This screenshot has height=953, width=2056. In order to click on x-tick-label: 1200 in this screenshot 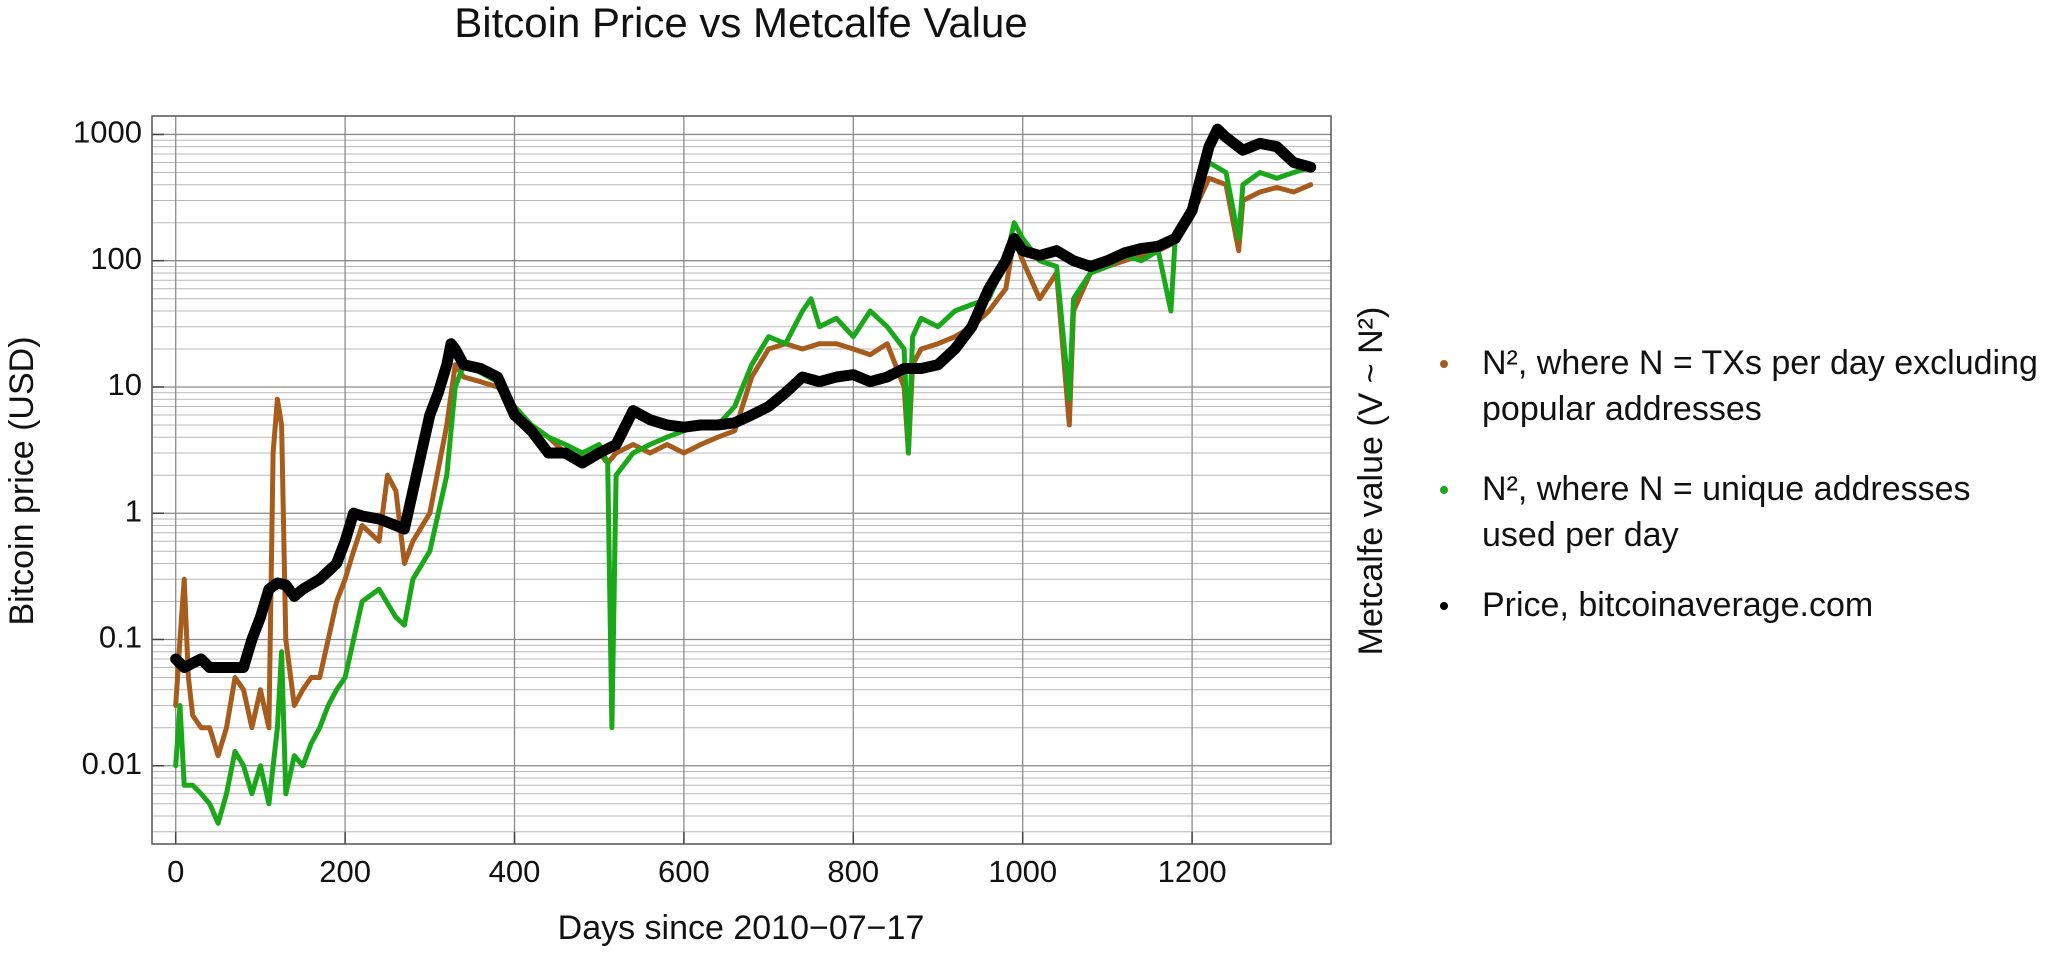, I will do `click(1192, 871)`.